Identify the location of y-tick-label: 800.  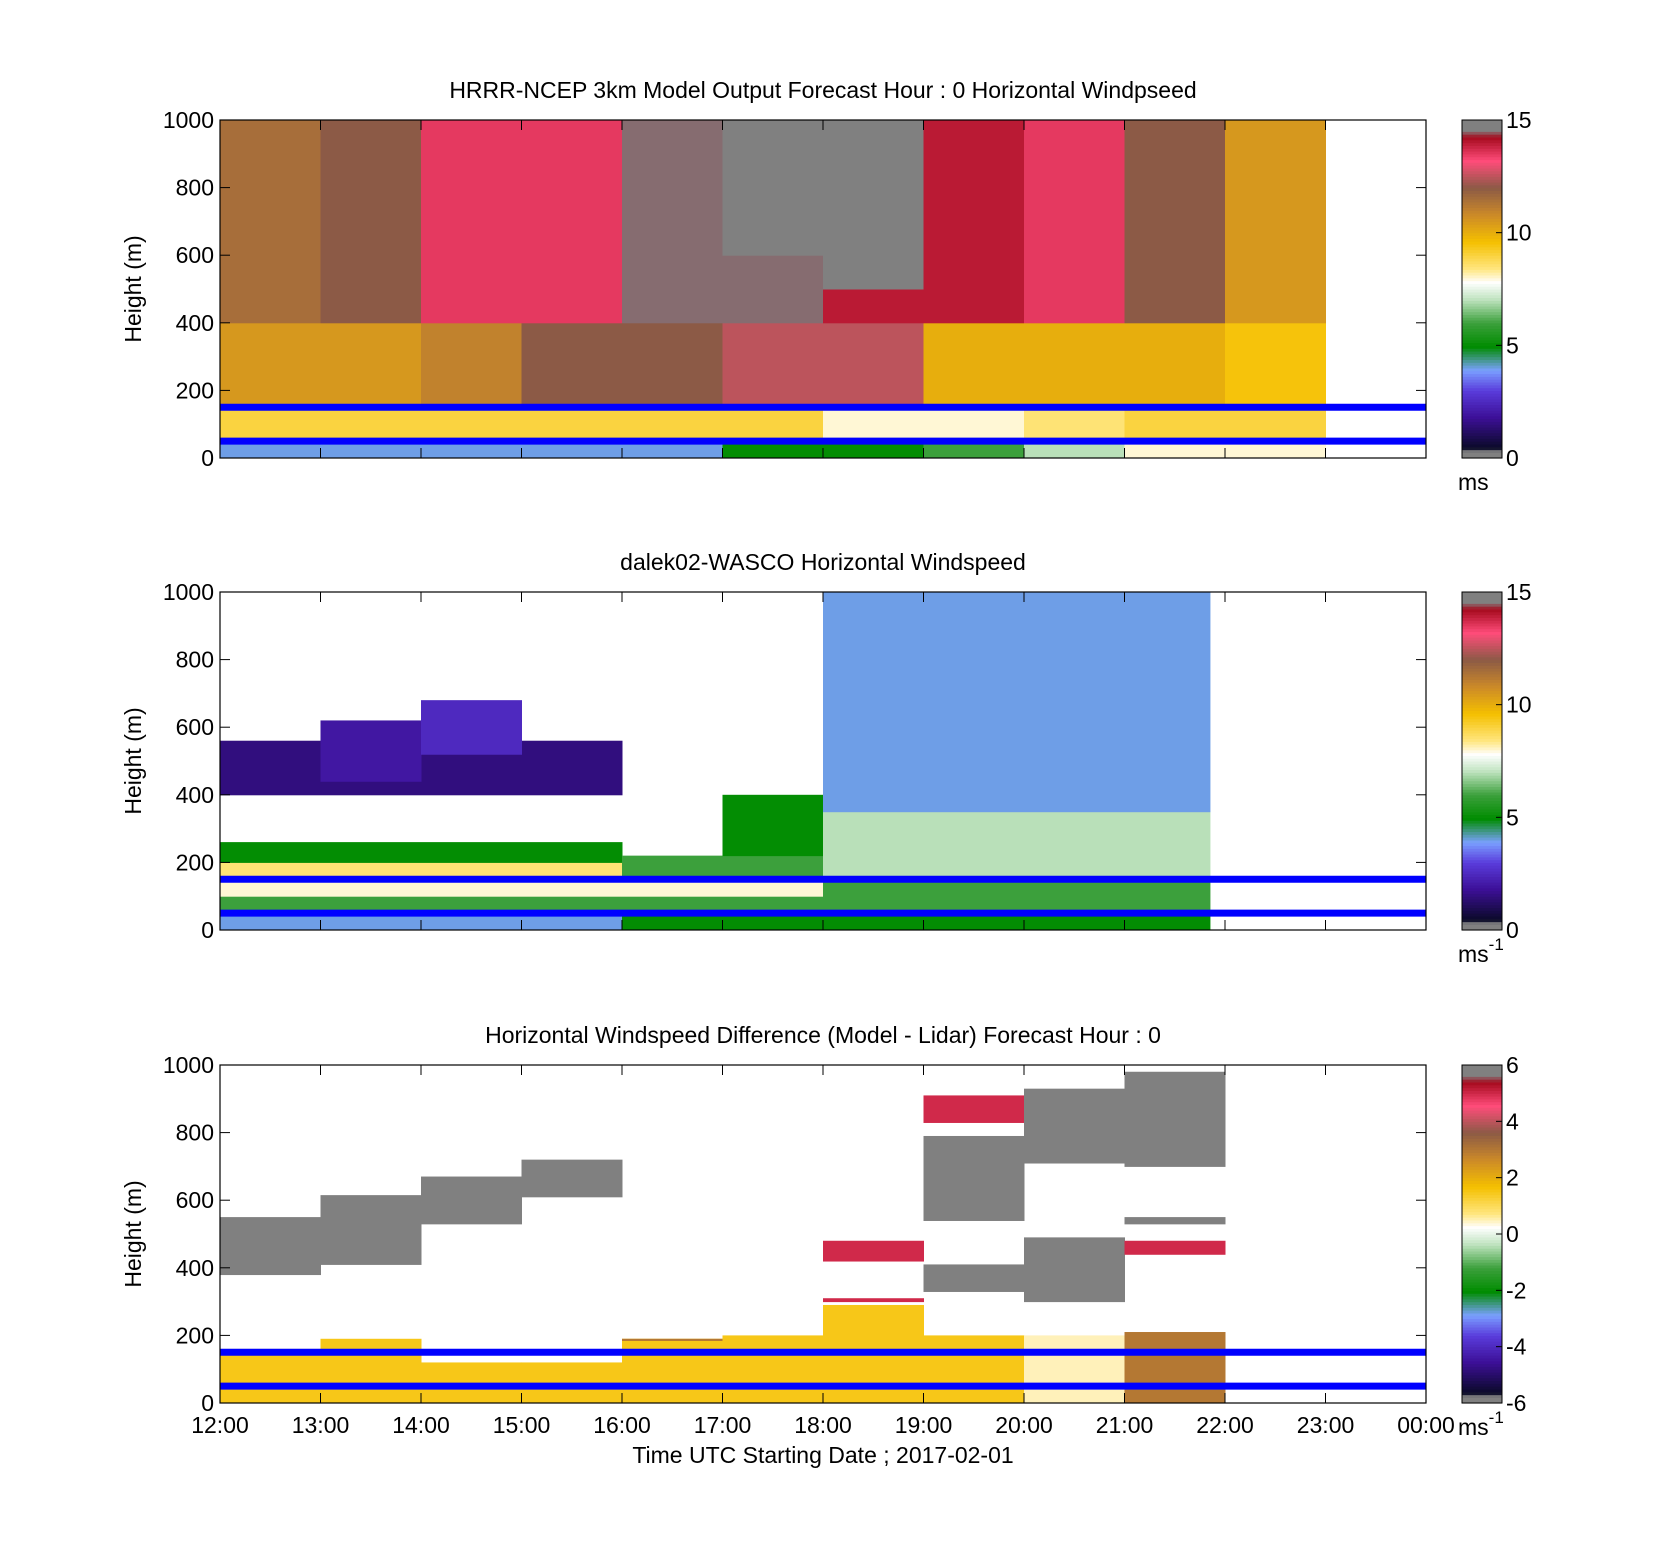
(195, 1133).